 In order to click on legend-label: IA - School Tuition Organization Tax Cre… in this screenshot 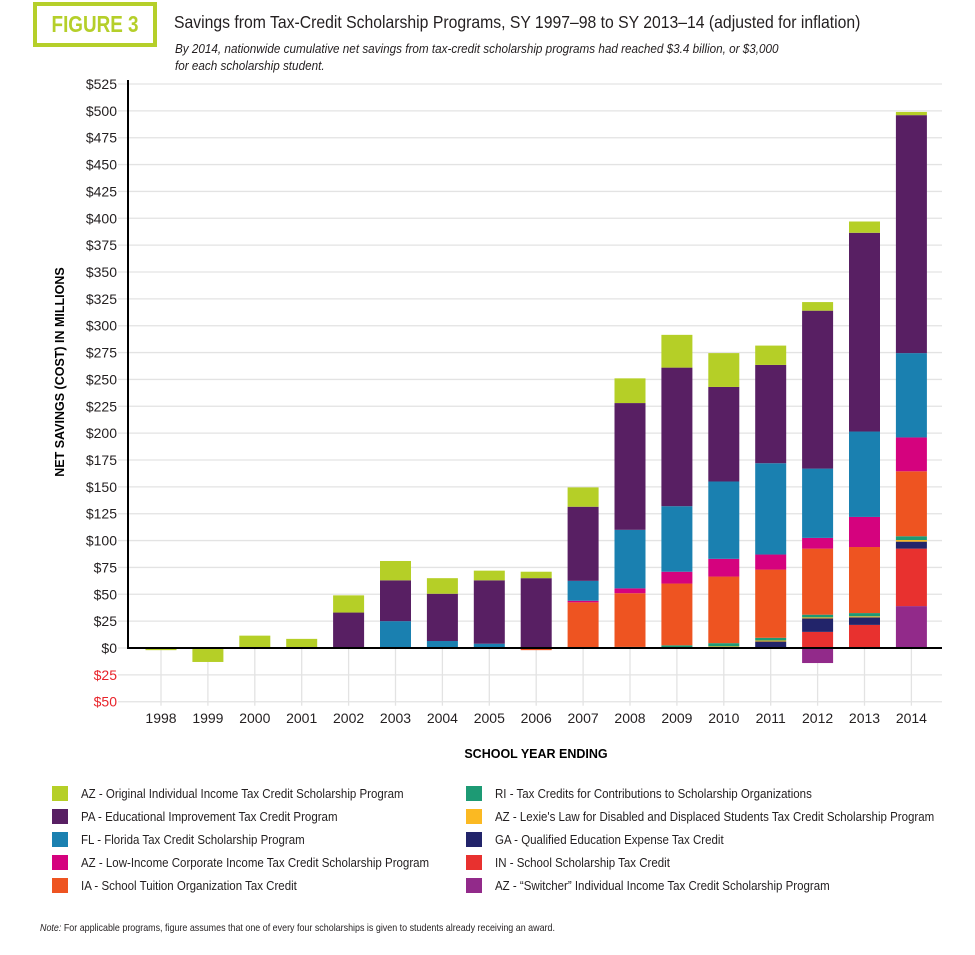, I will do `click(189, 885)`.